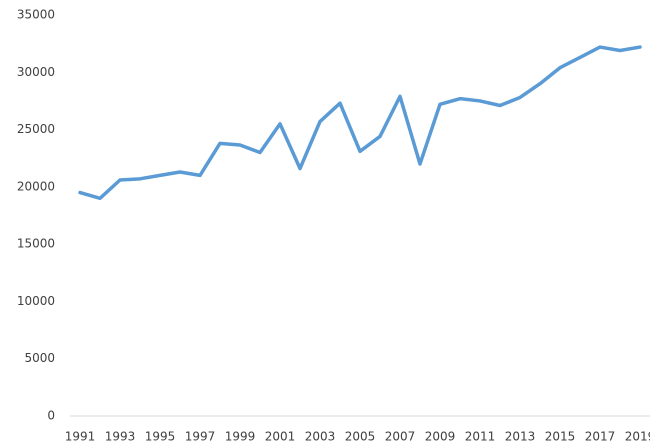 Image resolution: width=650 pixels, height=448 pixels. What do you see at coordinates (36, 72) in the screenshot?
I see `y-tick-label: 30000` at bounding box center [36, 72].